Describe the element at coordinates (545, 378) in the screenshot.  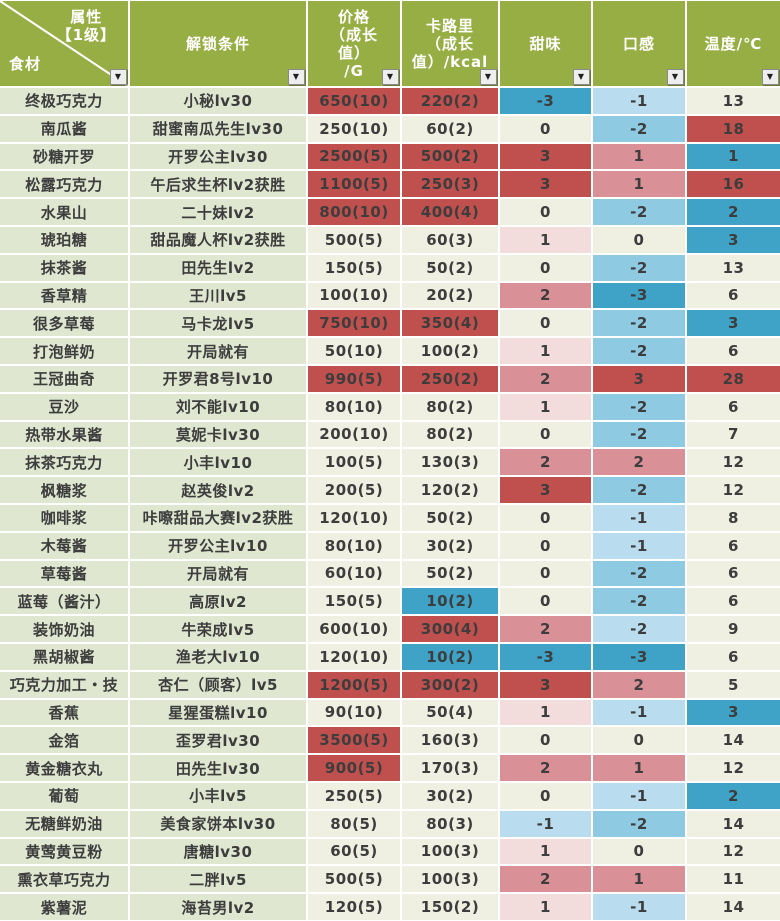
I see `sweetness-cell: 2` at that location.